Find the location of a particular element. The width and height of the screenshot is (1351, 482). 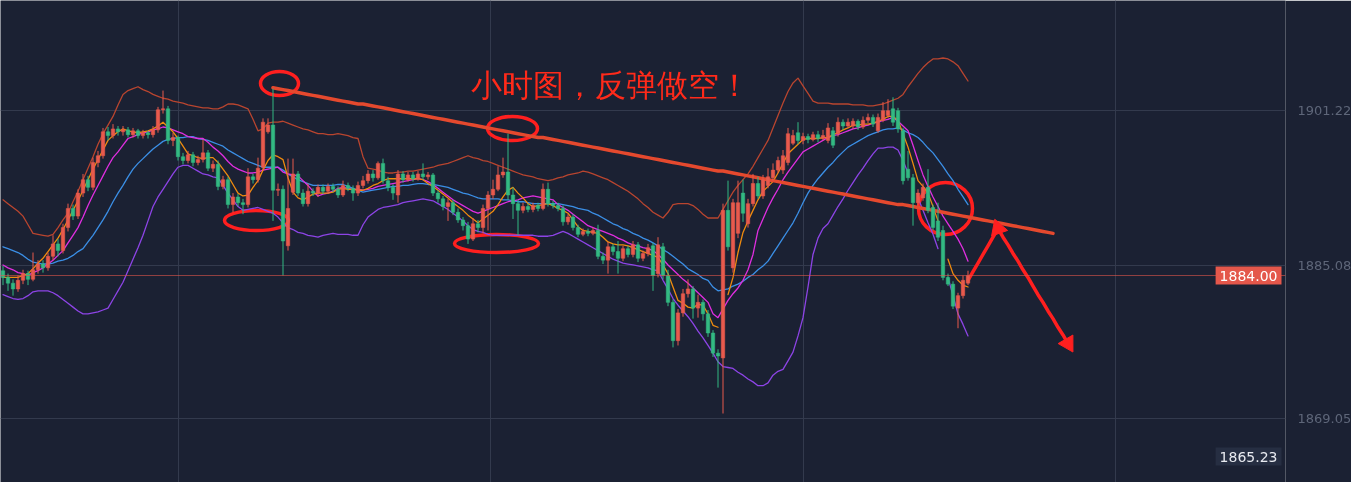

y-tick-label: 1869.05 is located at coordinates (1324, 419).